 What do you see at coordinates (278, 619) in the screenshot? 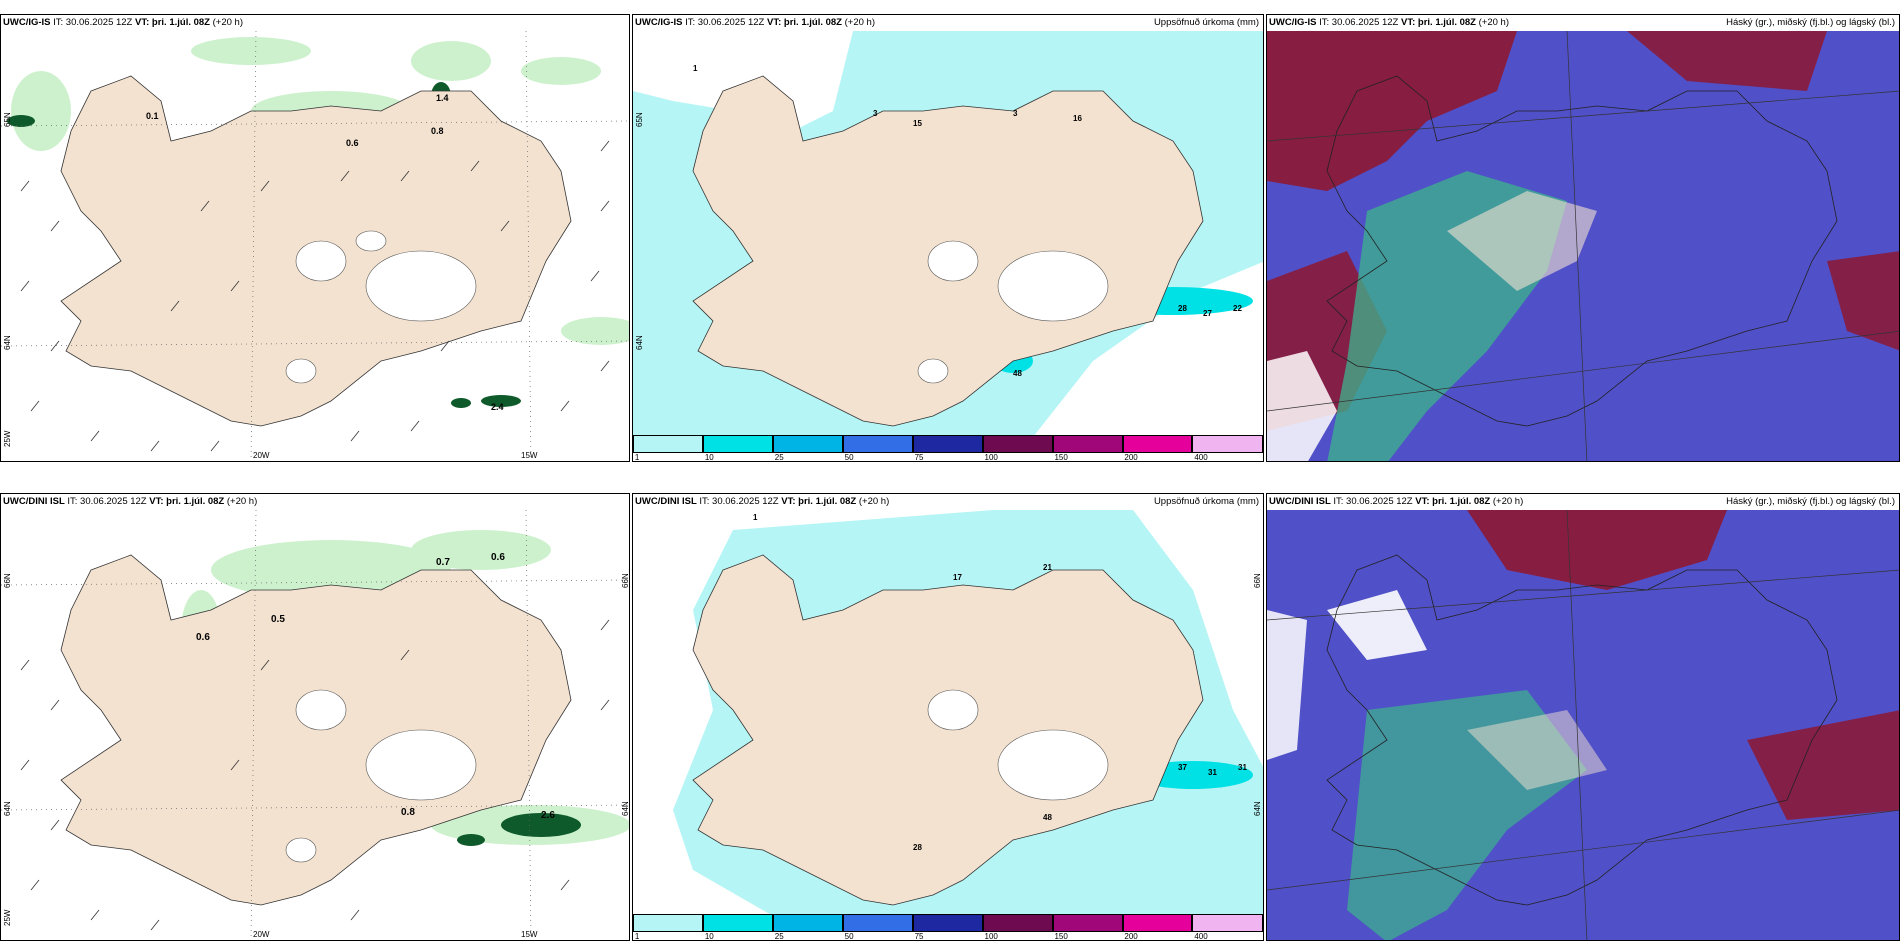
I see `svg-text: 0.5` at bounding box center [278, 619].